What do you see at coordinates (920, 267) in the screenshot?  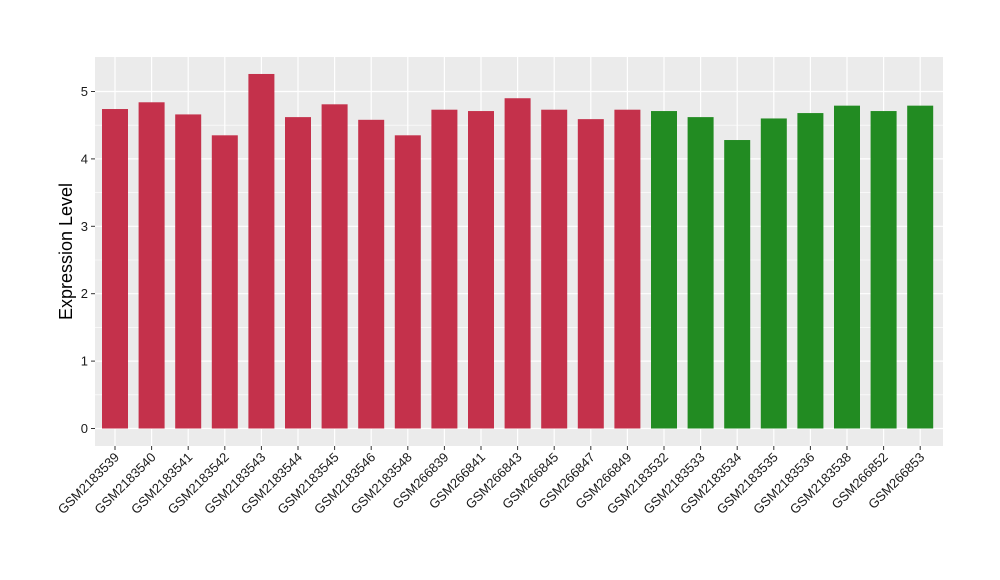 I see `bar-GSM266853` at bounding box center [920, 267].